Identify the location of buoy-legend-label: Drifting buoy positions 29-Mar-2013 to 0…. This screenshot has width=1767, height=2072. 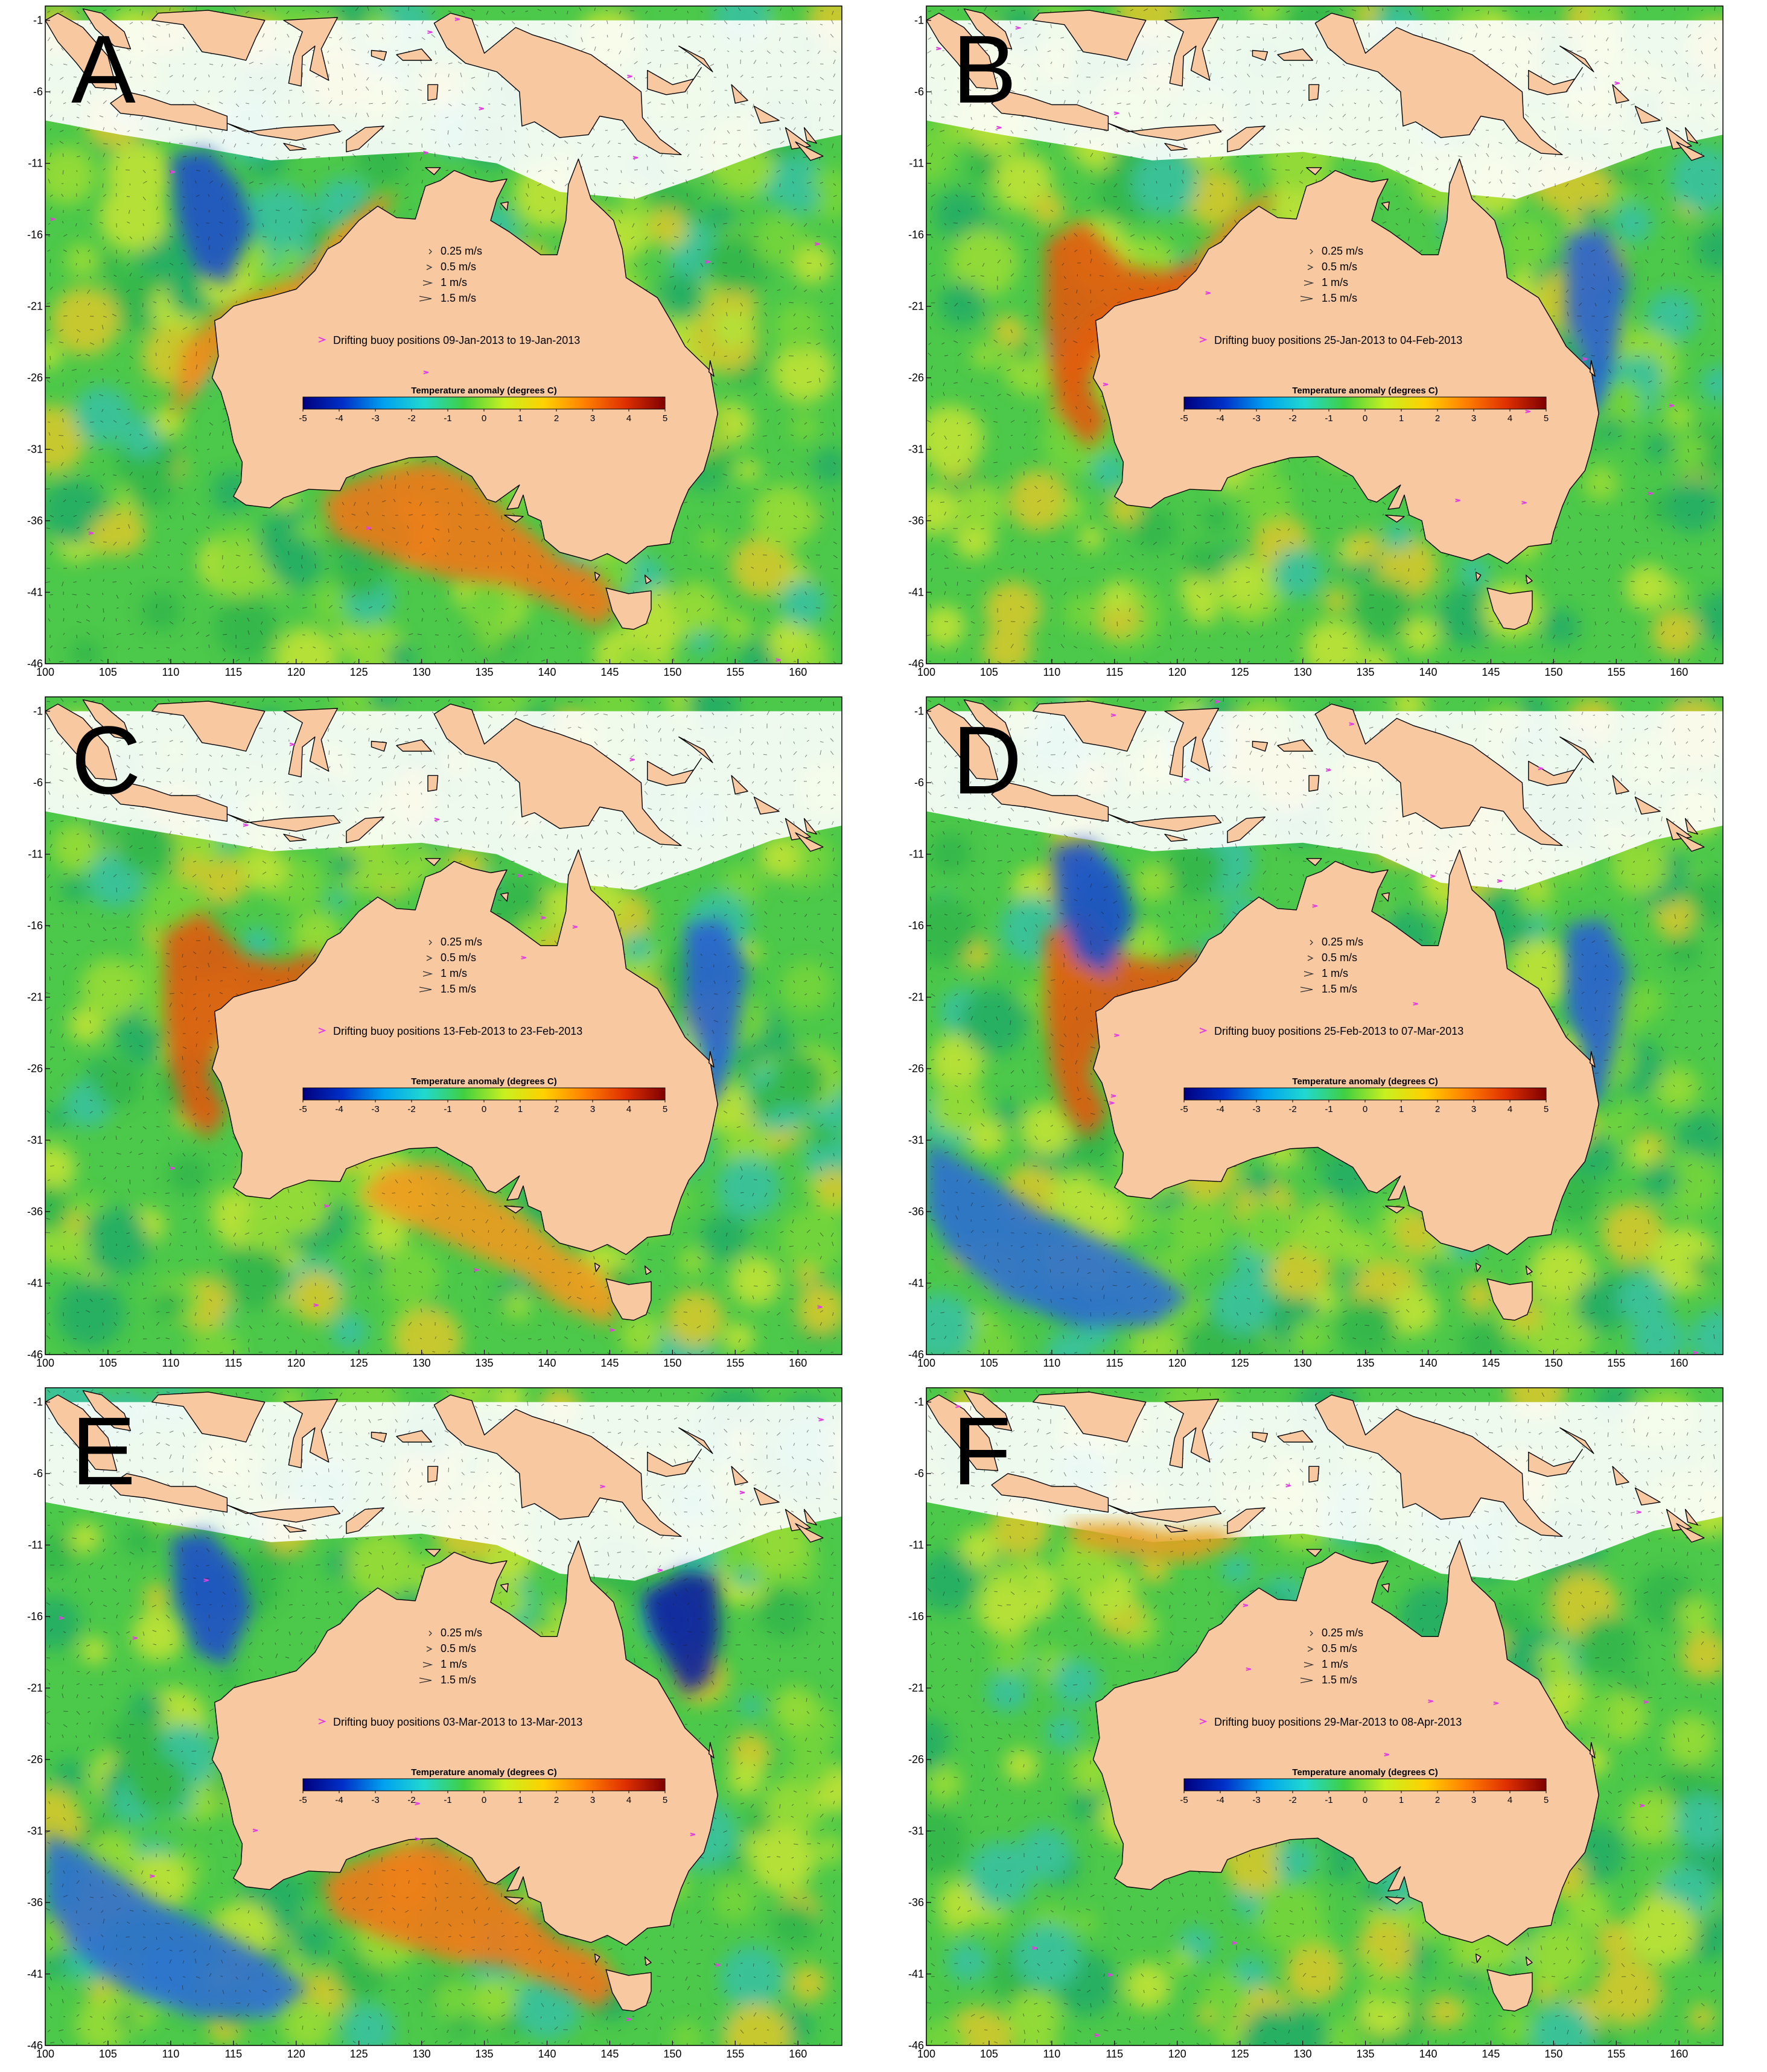
(1338, 1722).